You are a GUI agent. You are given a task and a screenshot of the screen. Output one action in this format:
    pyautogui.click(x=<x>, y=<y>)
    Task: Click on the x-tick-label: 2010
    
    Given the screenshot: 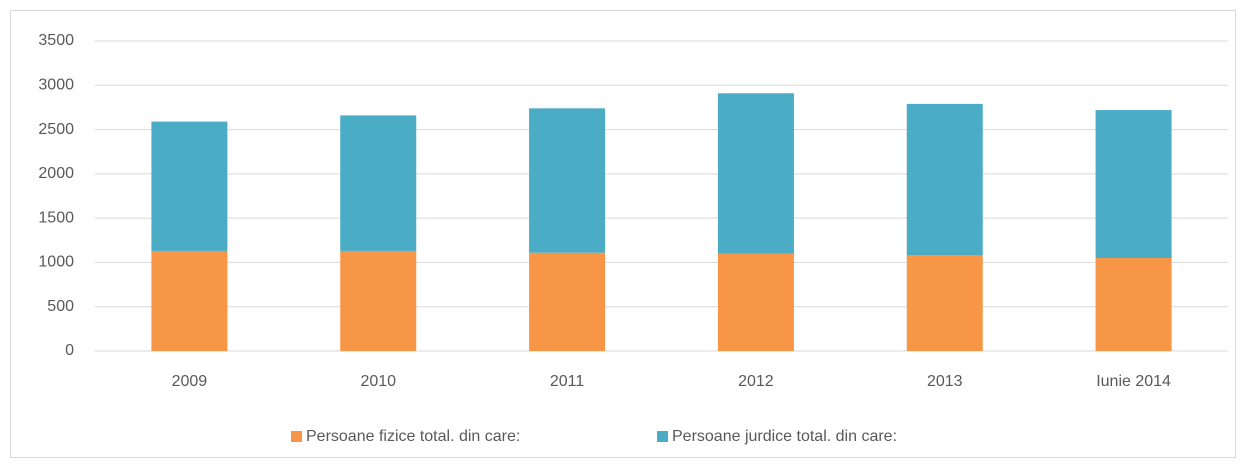 What is the action you would take?
    pyautogui.click(x=378, y=381)
    